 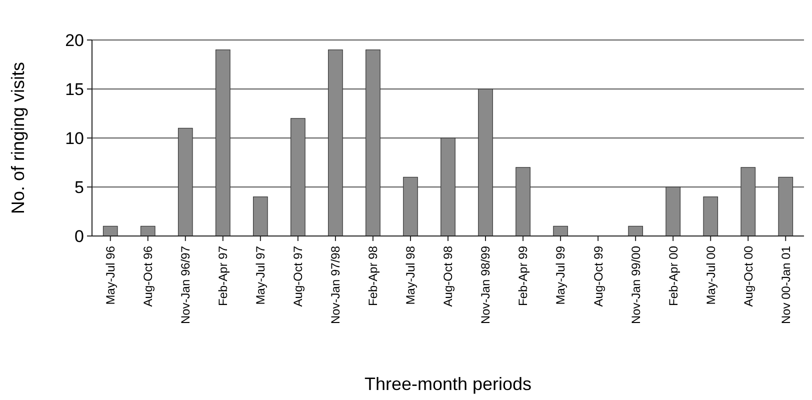 What do you see at coordinates (598, 276) in the screenshot?
I see `x-tick-label: Aug-Oct 99` at bounding box center [598, 276].